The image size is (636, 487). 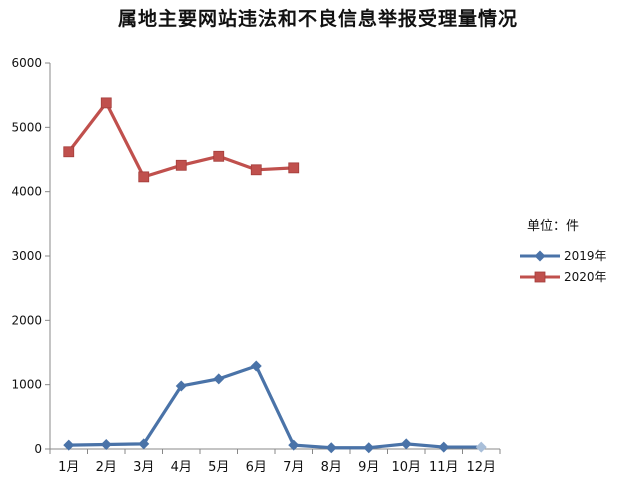 What do you see at coordinates (218, 467) in the screenshot?
I see `x-tick-label: 5月` at bounding box center [218, 467].